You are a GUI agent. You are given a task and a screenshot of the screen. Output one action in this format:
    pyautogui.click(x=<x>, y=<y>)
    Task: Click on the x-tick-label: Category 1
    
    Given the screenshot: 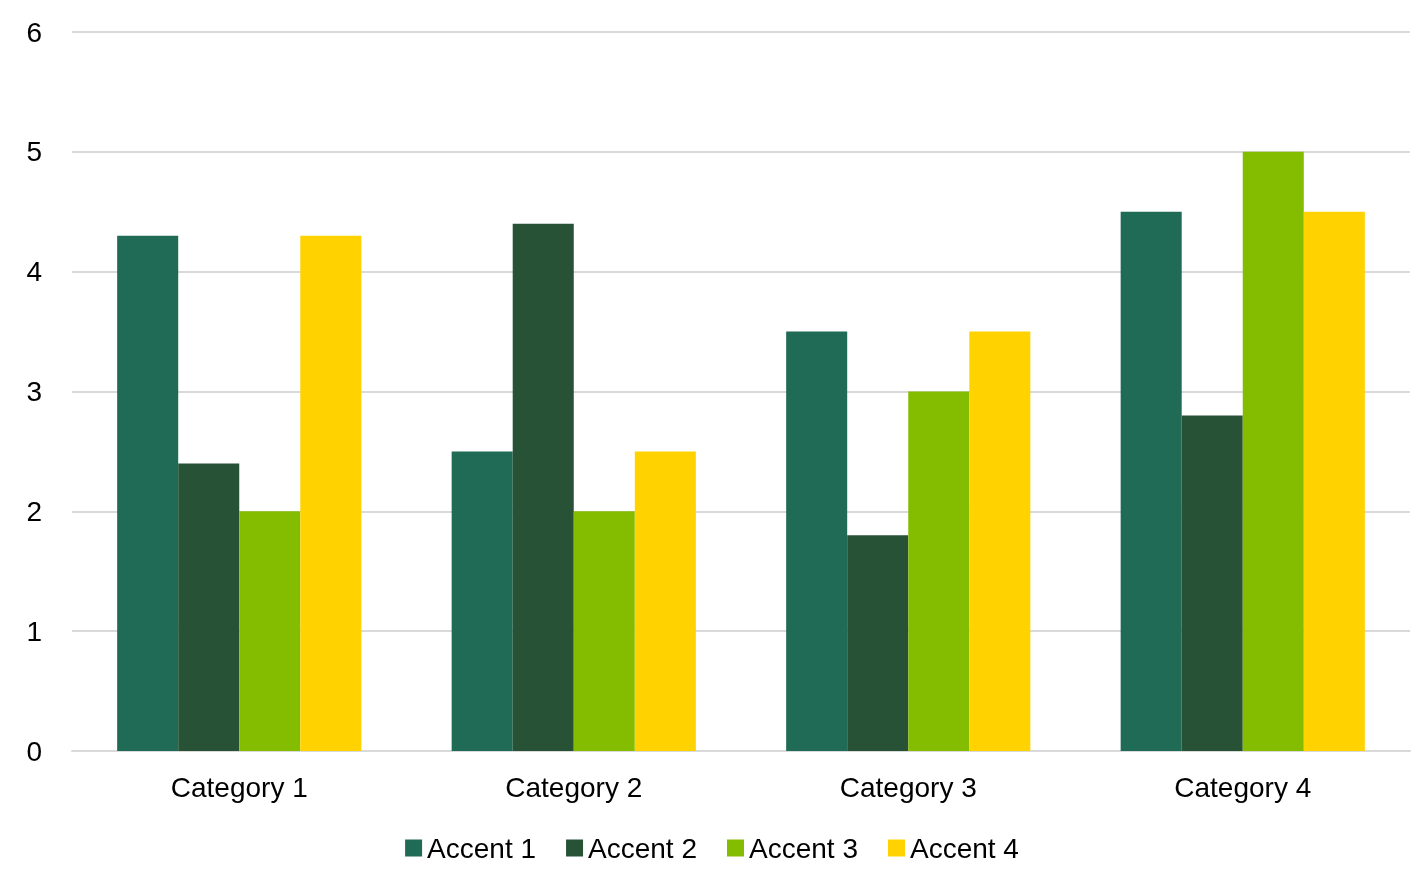 What is the action you would take?
    pyautogui.click(x=239, y=787)
    